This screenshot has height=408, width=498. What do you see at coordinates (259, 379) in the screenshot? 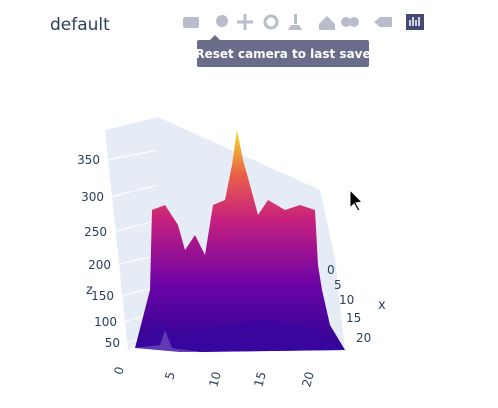
I see `y-tick: 15` at bounding box center [259, 379].